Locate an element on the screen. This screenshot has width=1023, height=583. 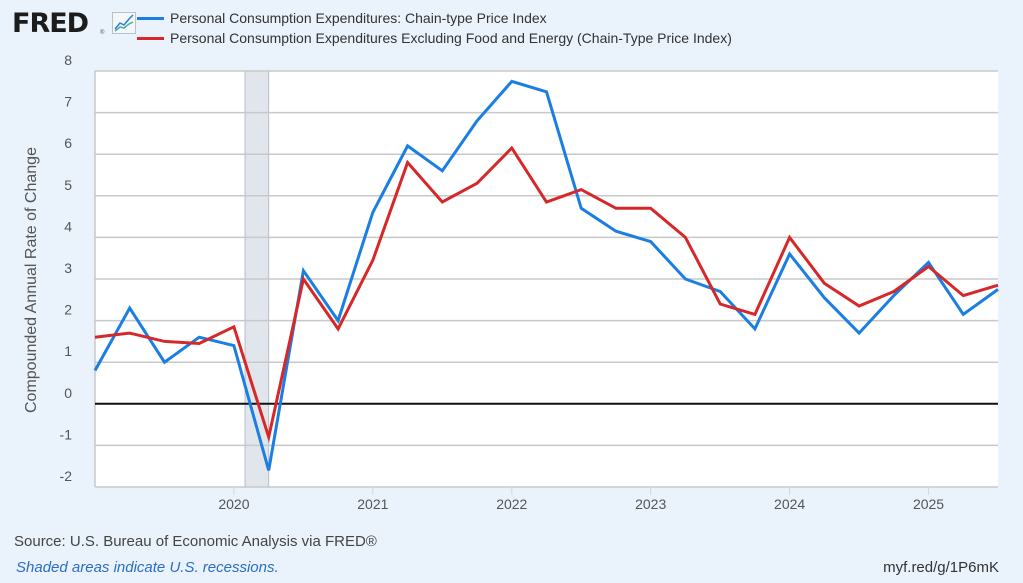
y-tick-label: -1 is located at coordinates (66, 434).